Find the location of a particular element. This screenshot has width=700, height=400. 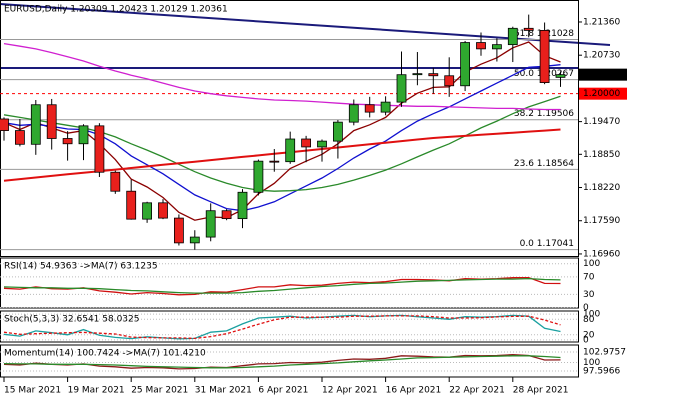

y-tick-label: 20 is located at coordinates (589, 335).